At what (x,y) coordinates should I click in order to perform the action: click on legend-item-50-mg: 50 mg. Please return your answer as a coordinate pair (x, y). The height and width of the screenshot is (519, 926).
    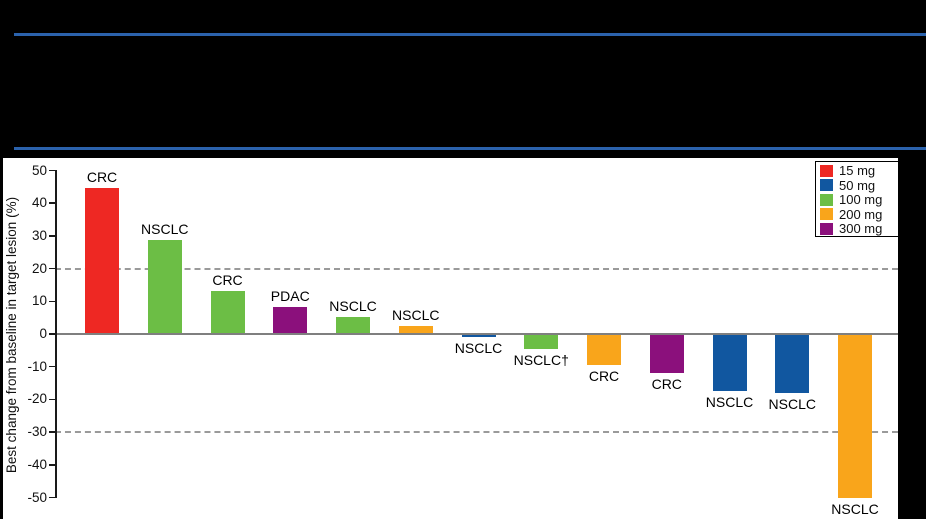
    Looking at the image, I should click on (859, 185).